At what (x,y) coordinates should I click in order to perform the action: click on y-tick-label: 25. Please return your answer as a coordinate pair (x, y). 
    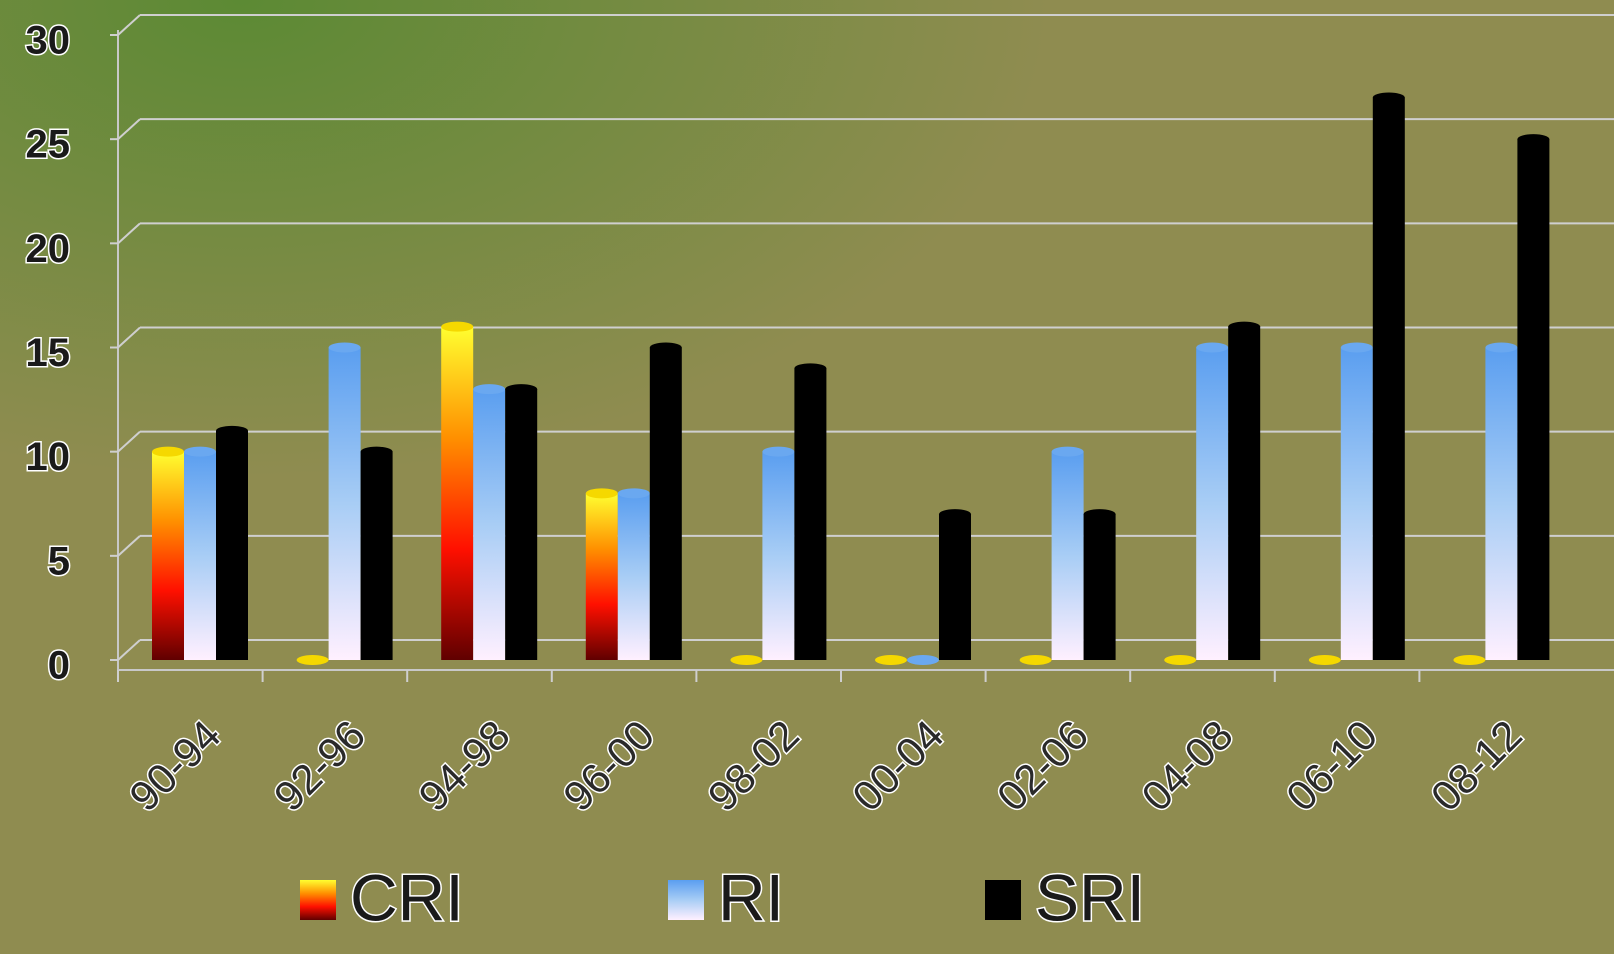
    Looking at the image, I should click on (48, 145).